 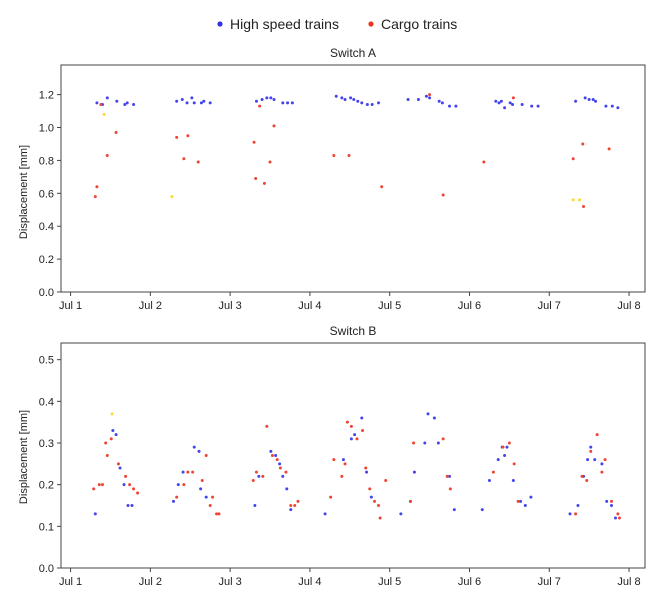 What do you see at coordinates (46, 161) in the screenshot?
I see `y-tick-label: 0.8` at bounding box center [46, 161].